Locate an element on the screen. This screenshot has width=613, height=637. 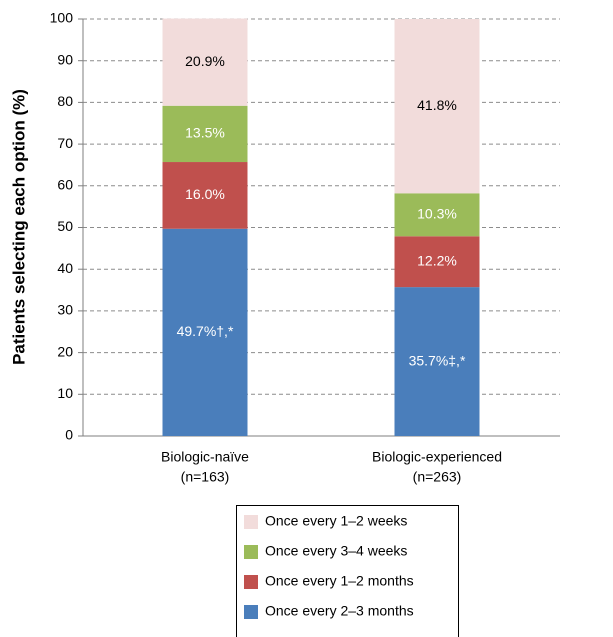
y-tick-label: 10 is located at coordinates (65, 393).